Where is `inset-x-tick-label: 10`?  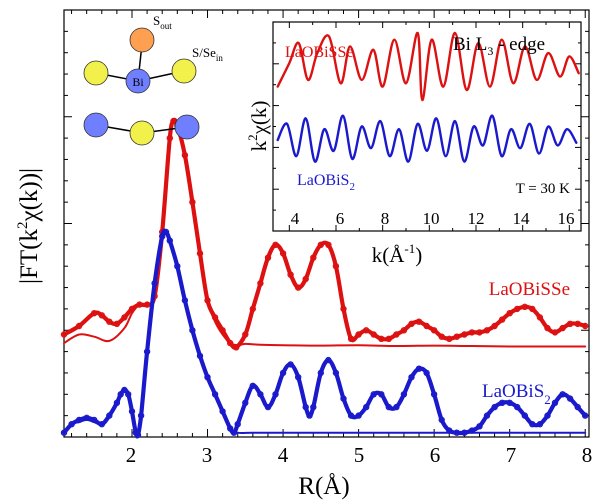
inset-x-tick-label: 10 is located at coordinates (431, 218).